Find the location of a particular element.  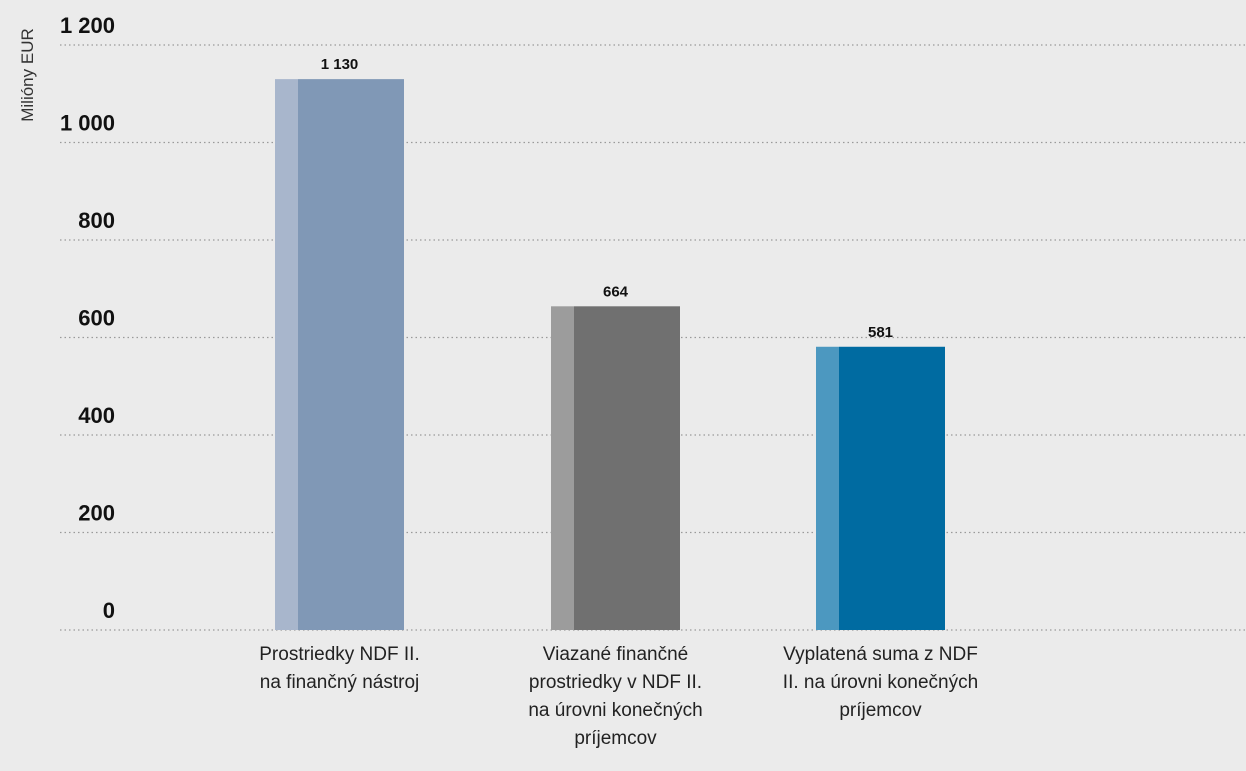

x-tick-label-line: II. na úrovni konečných is located at coordinates (880, 682).